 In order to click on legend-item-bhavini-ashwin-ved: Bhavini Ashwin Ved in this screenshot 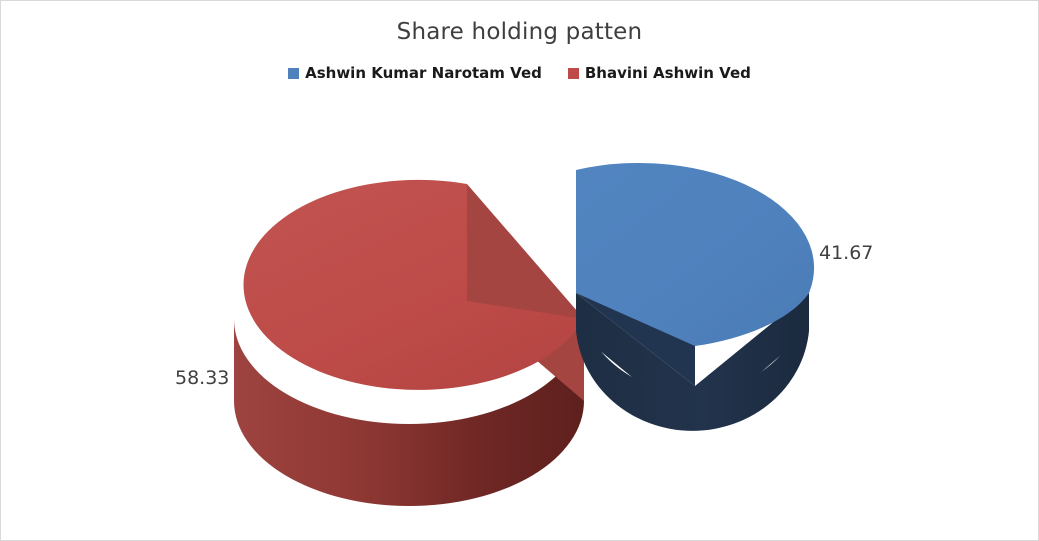, I will do `click(659, 73)`.